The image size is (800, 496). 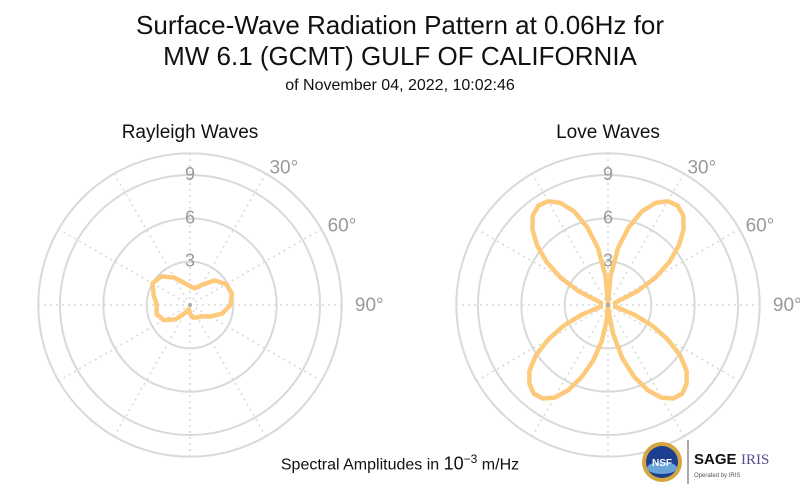 I want to click on nsf-logo-text: NSF, so click(x=662, y=463).